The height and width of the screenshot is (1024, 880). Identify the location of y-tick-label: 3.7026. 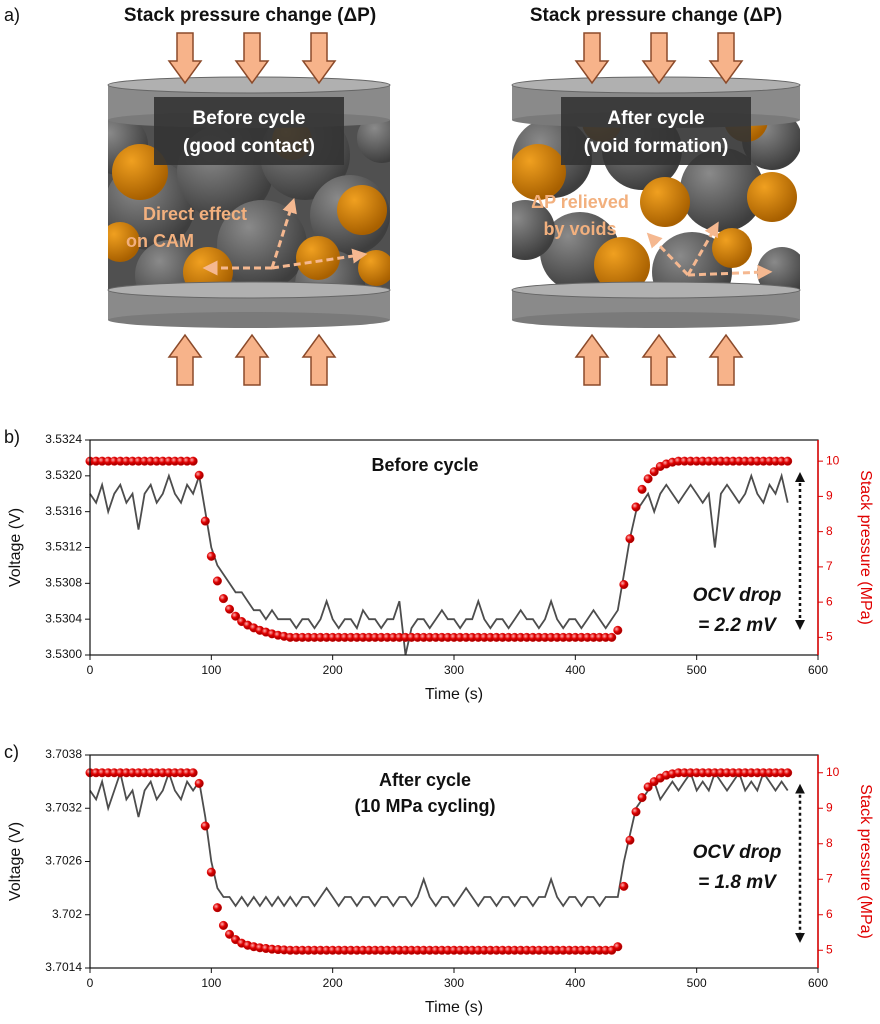
(63, 861).